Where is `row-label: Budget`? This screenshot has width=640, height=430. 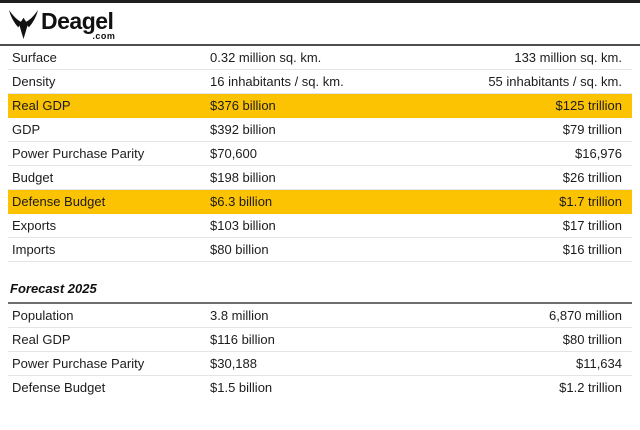 row-label: Budget is located at coordinates (33, 177).